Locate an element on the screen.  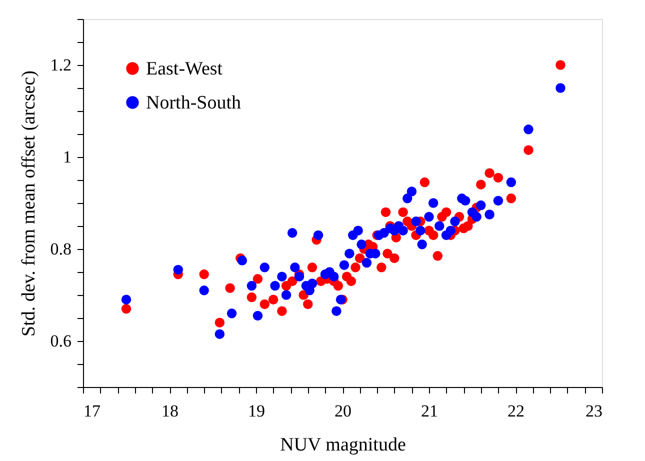
x-tick-label: 21 is located at coordinates (429, 411).